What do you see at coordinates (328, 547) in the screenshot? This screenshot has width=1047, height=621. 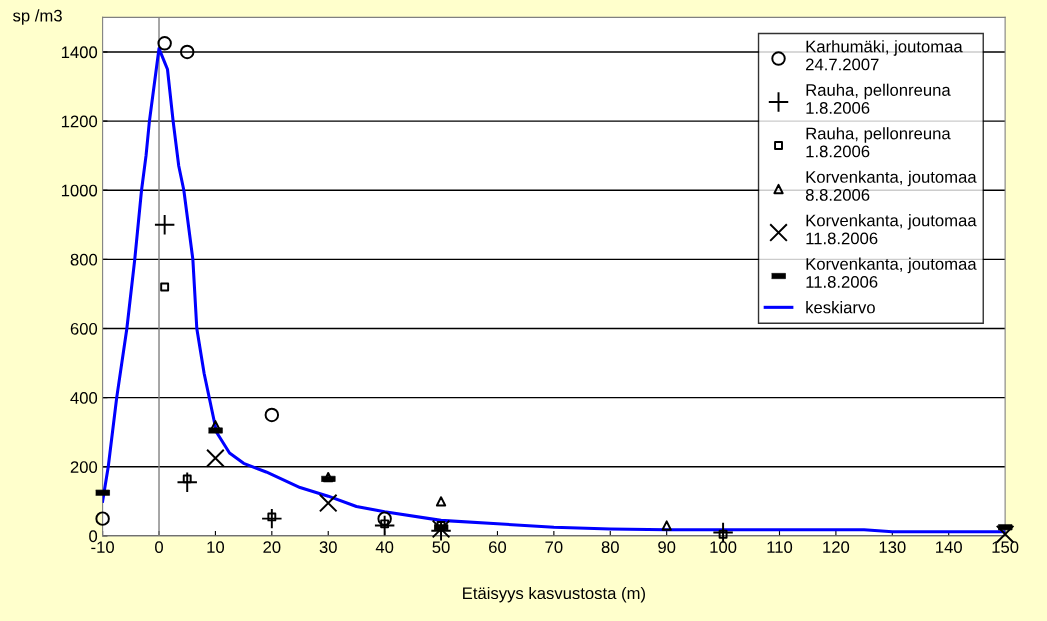 I see `x-tick-label: 30` at bounding box center [328, 547].